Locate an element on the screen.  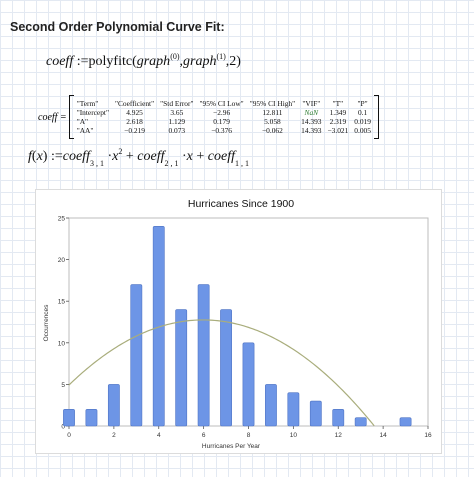
coeff-table-cell: "AA" is located at coordinates (85, 130).